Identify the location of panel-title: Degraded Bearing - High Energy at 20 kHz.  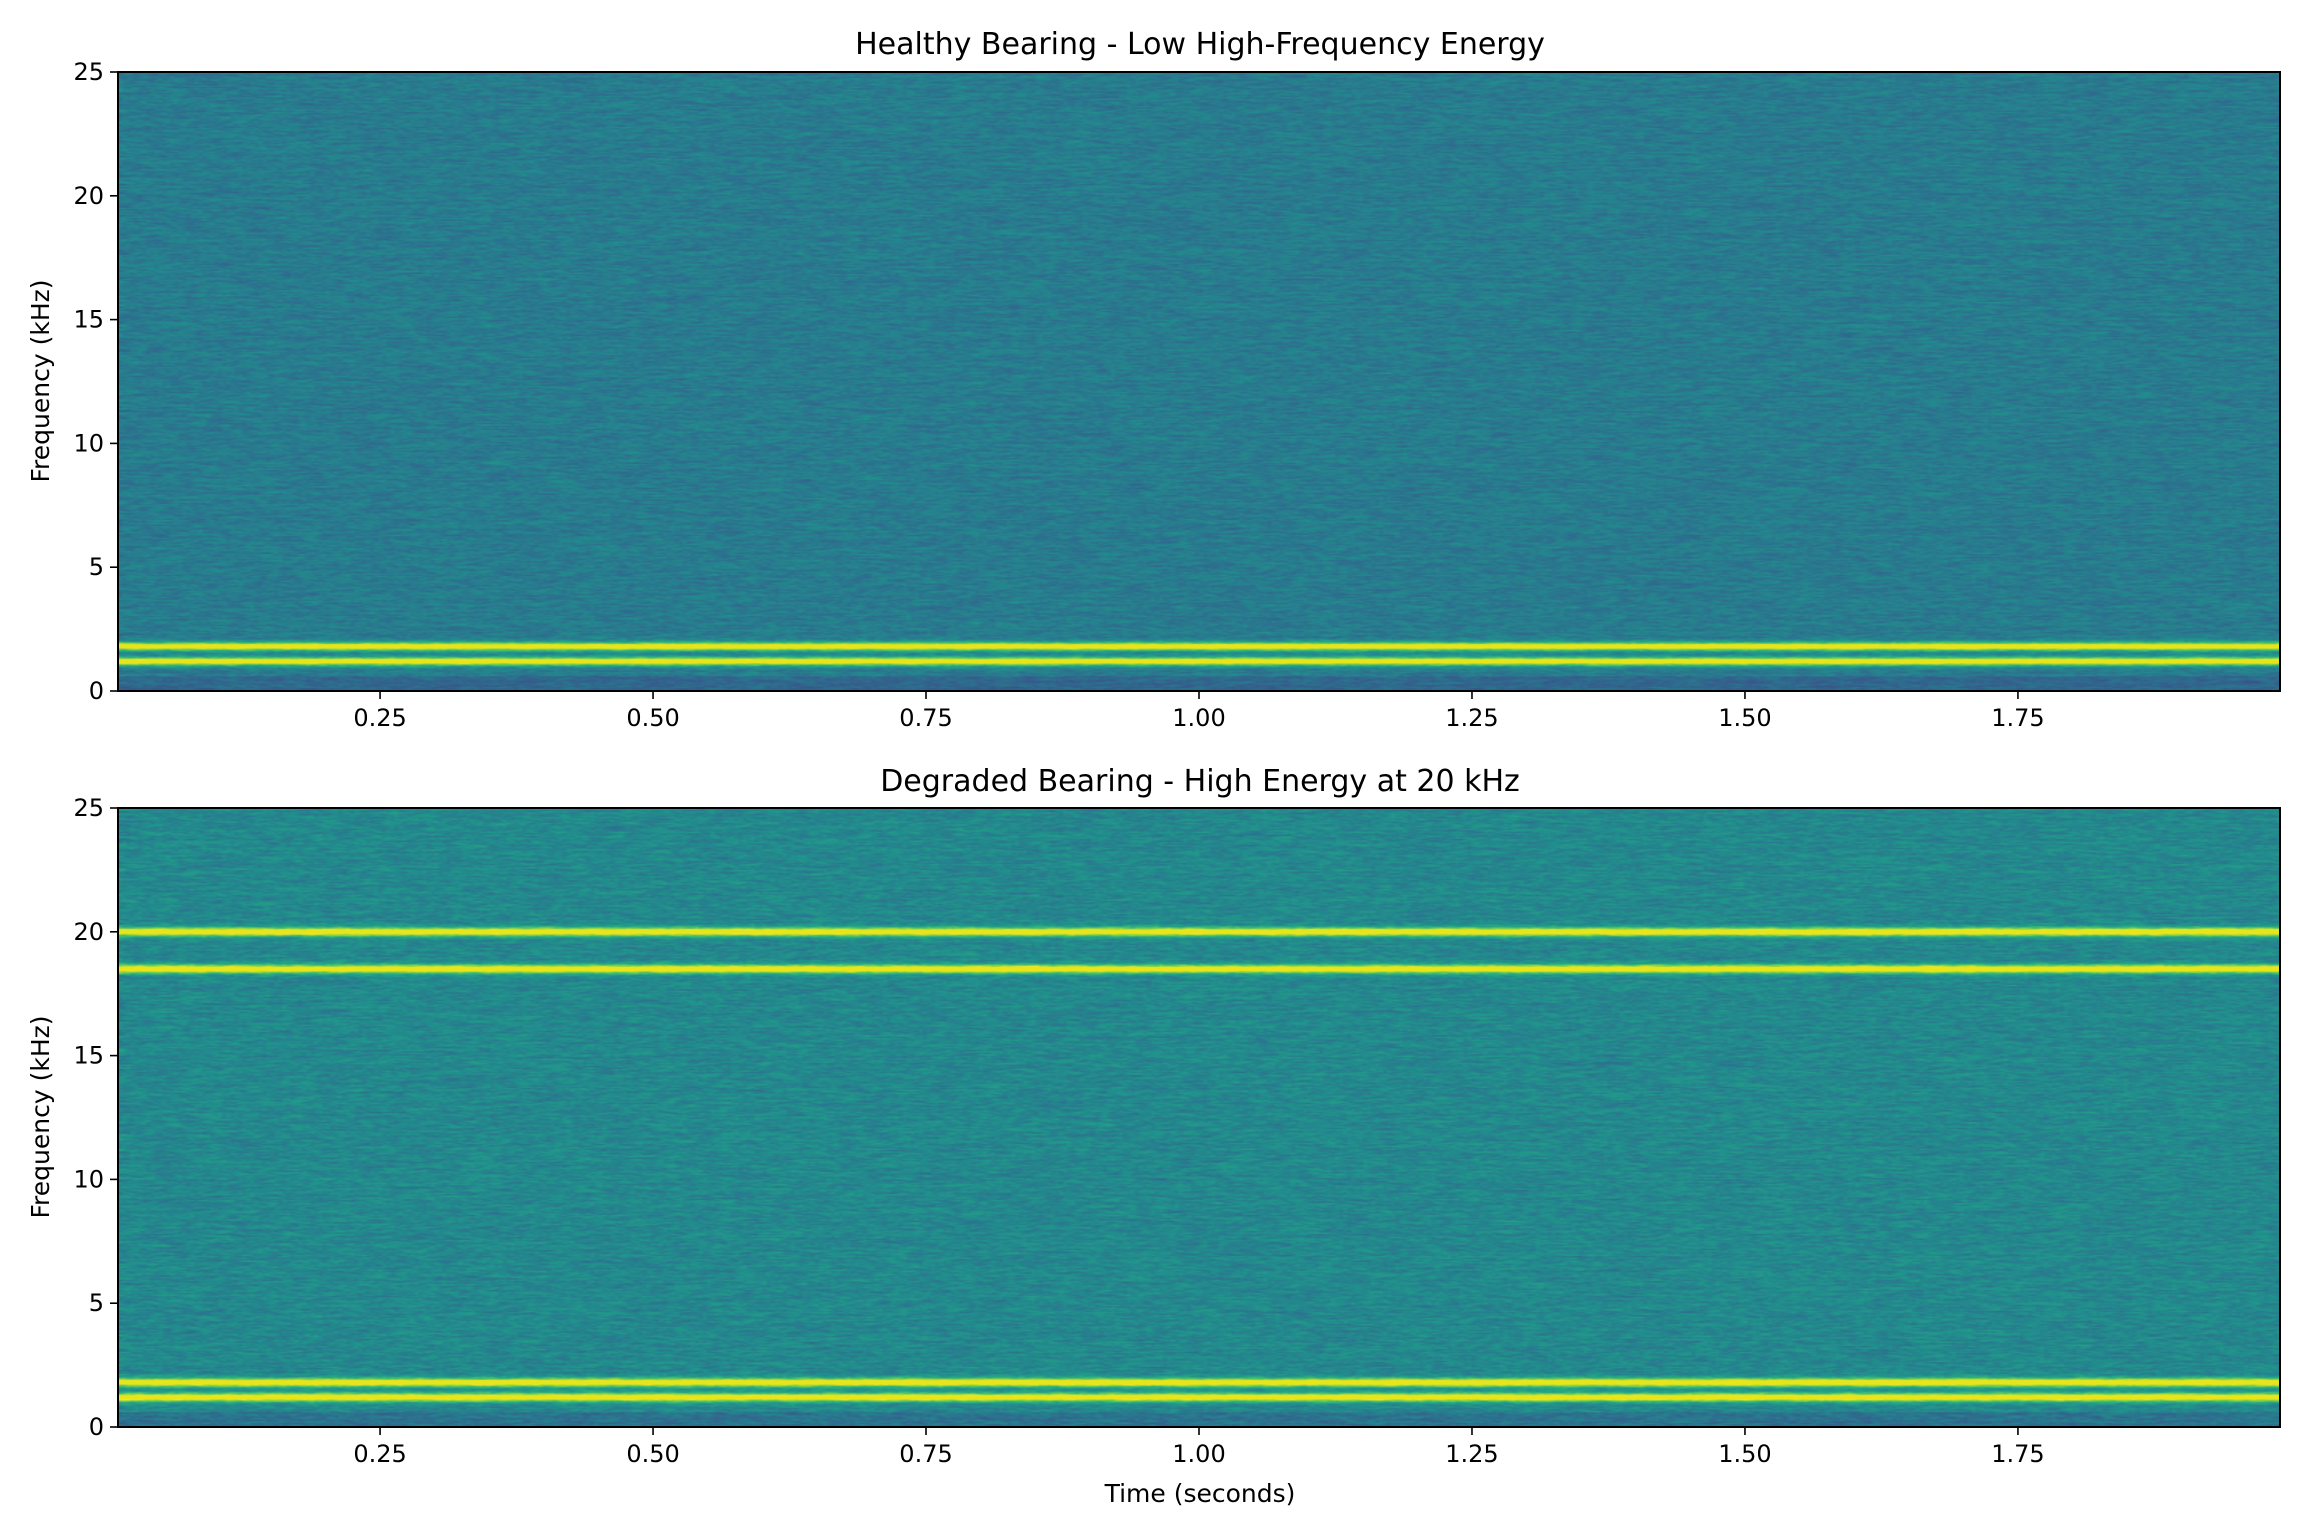
(1200, 781).